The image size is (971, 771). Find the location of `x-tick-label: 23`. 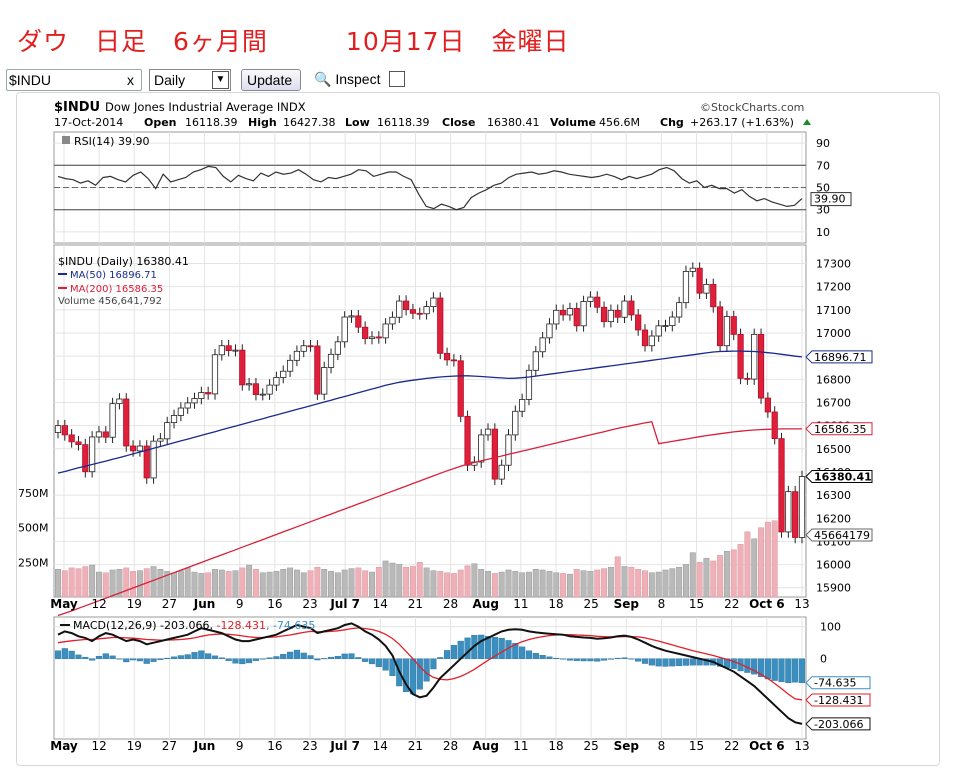

x-tick-label: 23 is located at coordinates (309, 604).